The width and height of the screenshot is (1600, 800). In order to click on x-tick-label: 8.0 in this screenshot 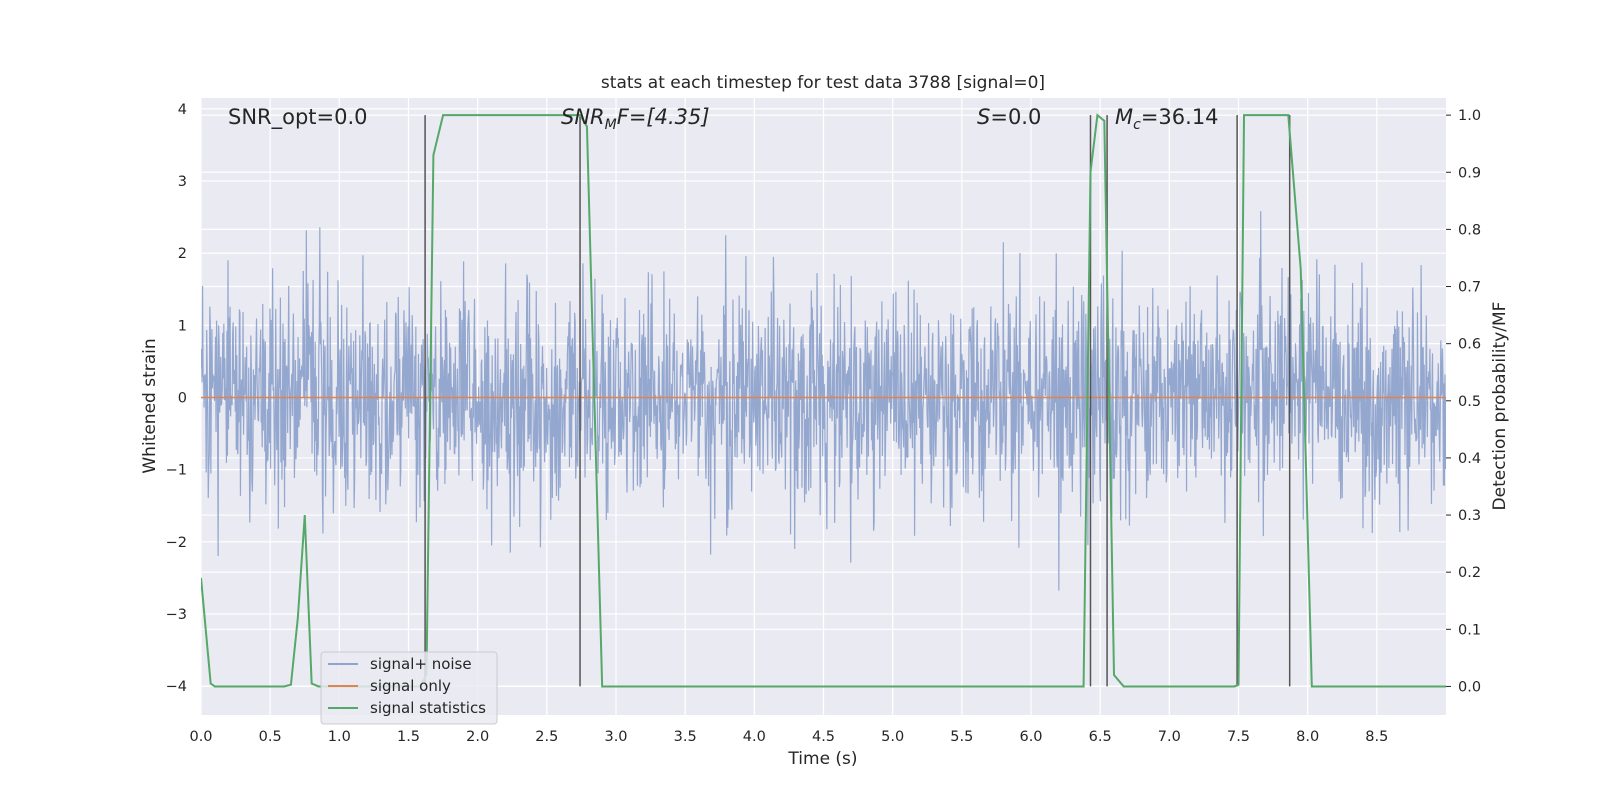, I will do `click(1307, 737)`.